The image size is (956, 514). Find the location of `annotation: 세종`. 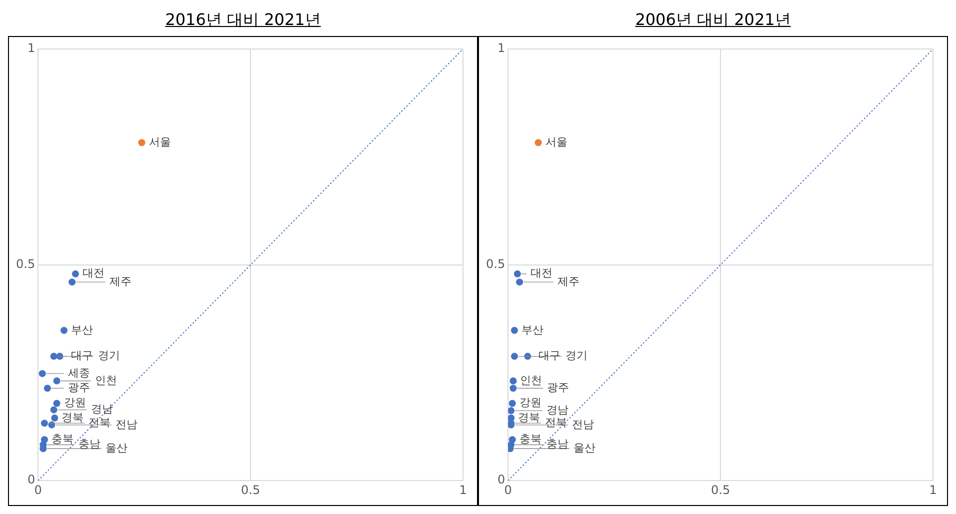

annotation: 세종 is located at coordinates (79, 373).